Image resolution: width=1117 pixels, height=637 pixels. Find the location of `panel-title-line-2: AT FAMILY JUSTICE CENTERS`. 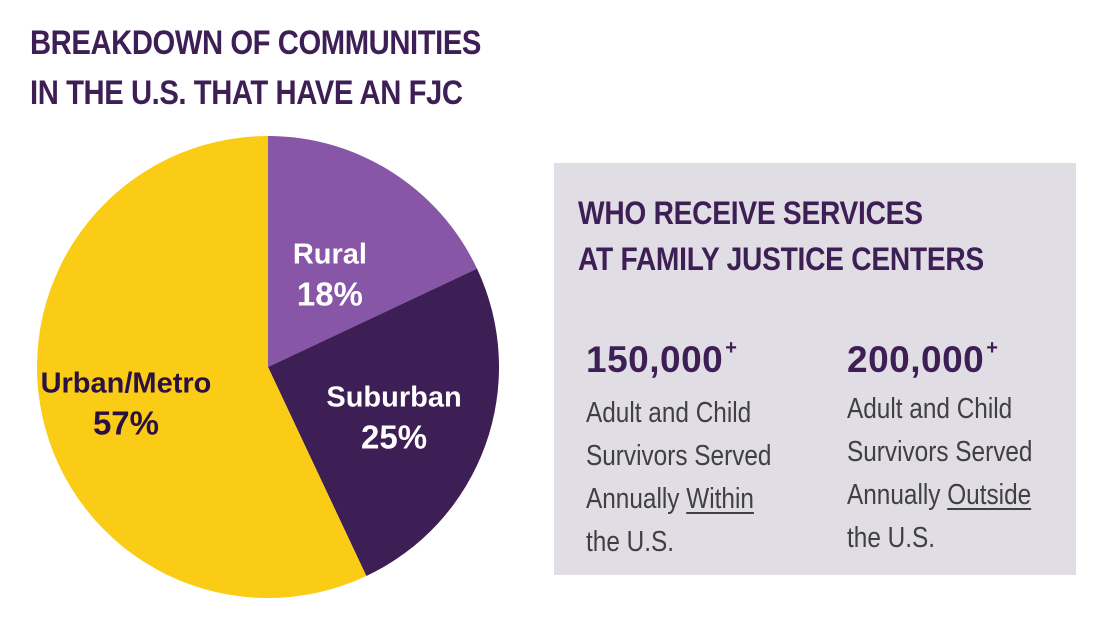

panel-title-line-2: AT FAMILY JUSTICE CENTERS is located at coordinates (781, 259).